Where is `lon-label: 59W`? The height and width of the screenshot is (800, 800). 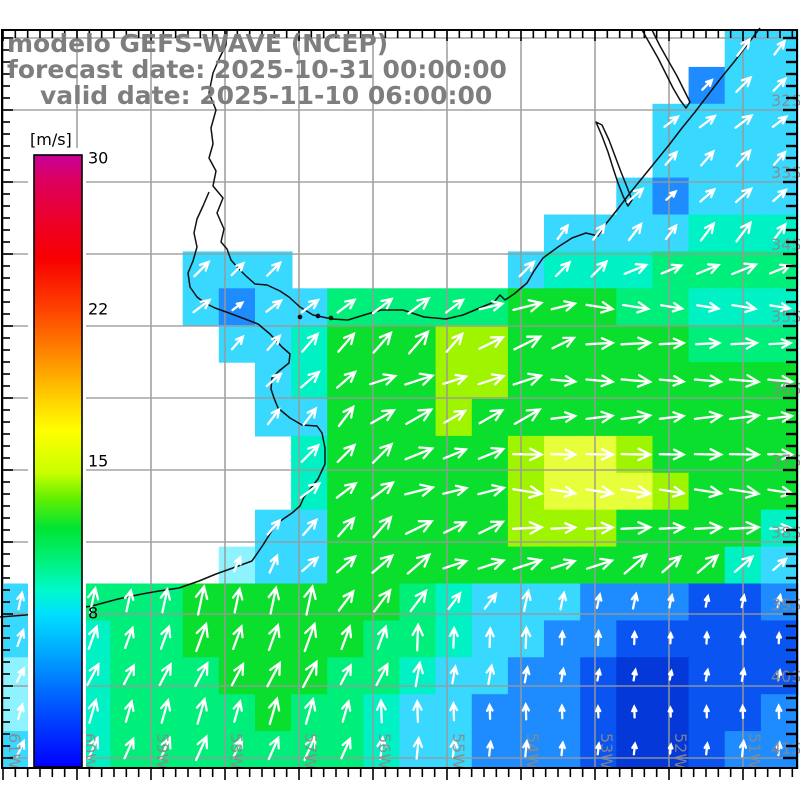 lon-label: 59W is located at coordinates (162, 751).